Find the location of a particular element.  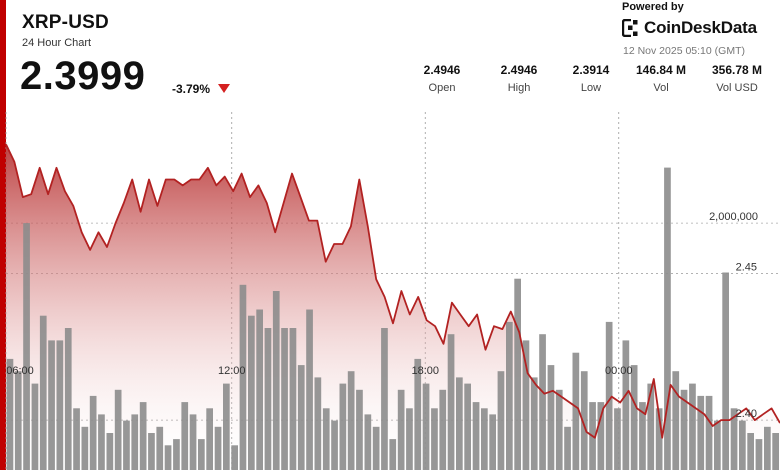

coindesk-logo-icon is located at coordinates (630, 28).